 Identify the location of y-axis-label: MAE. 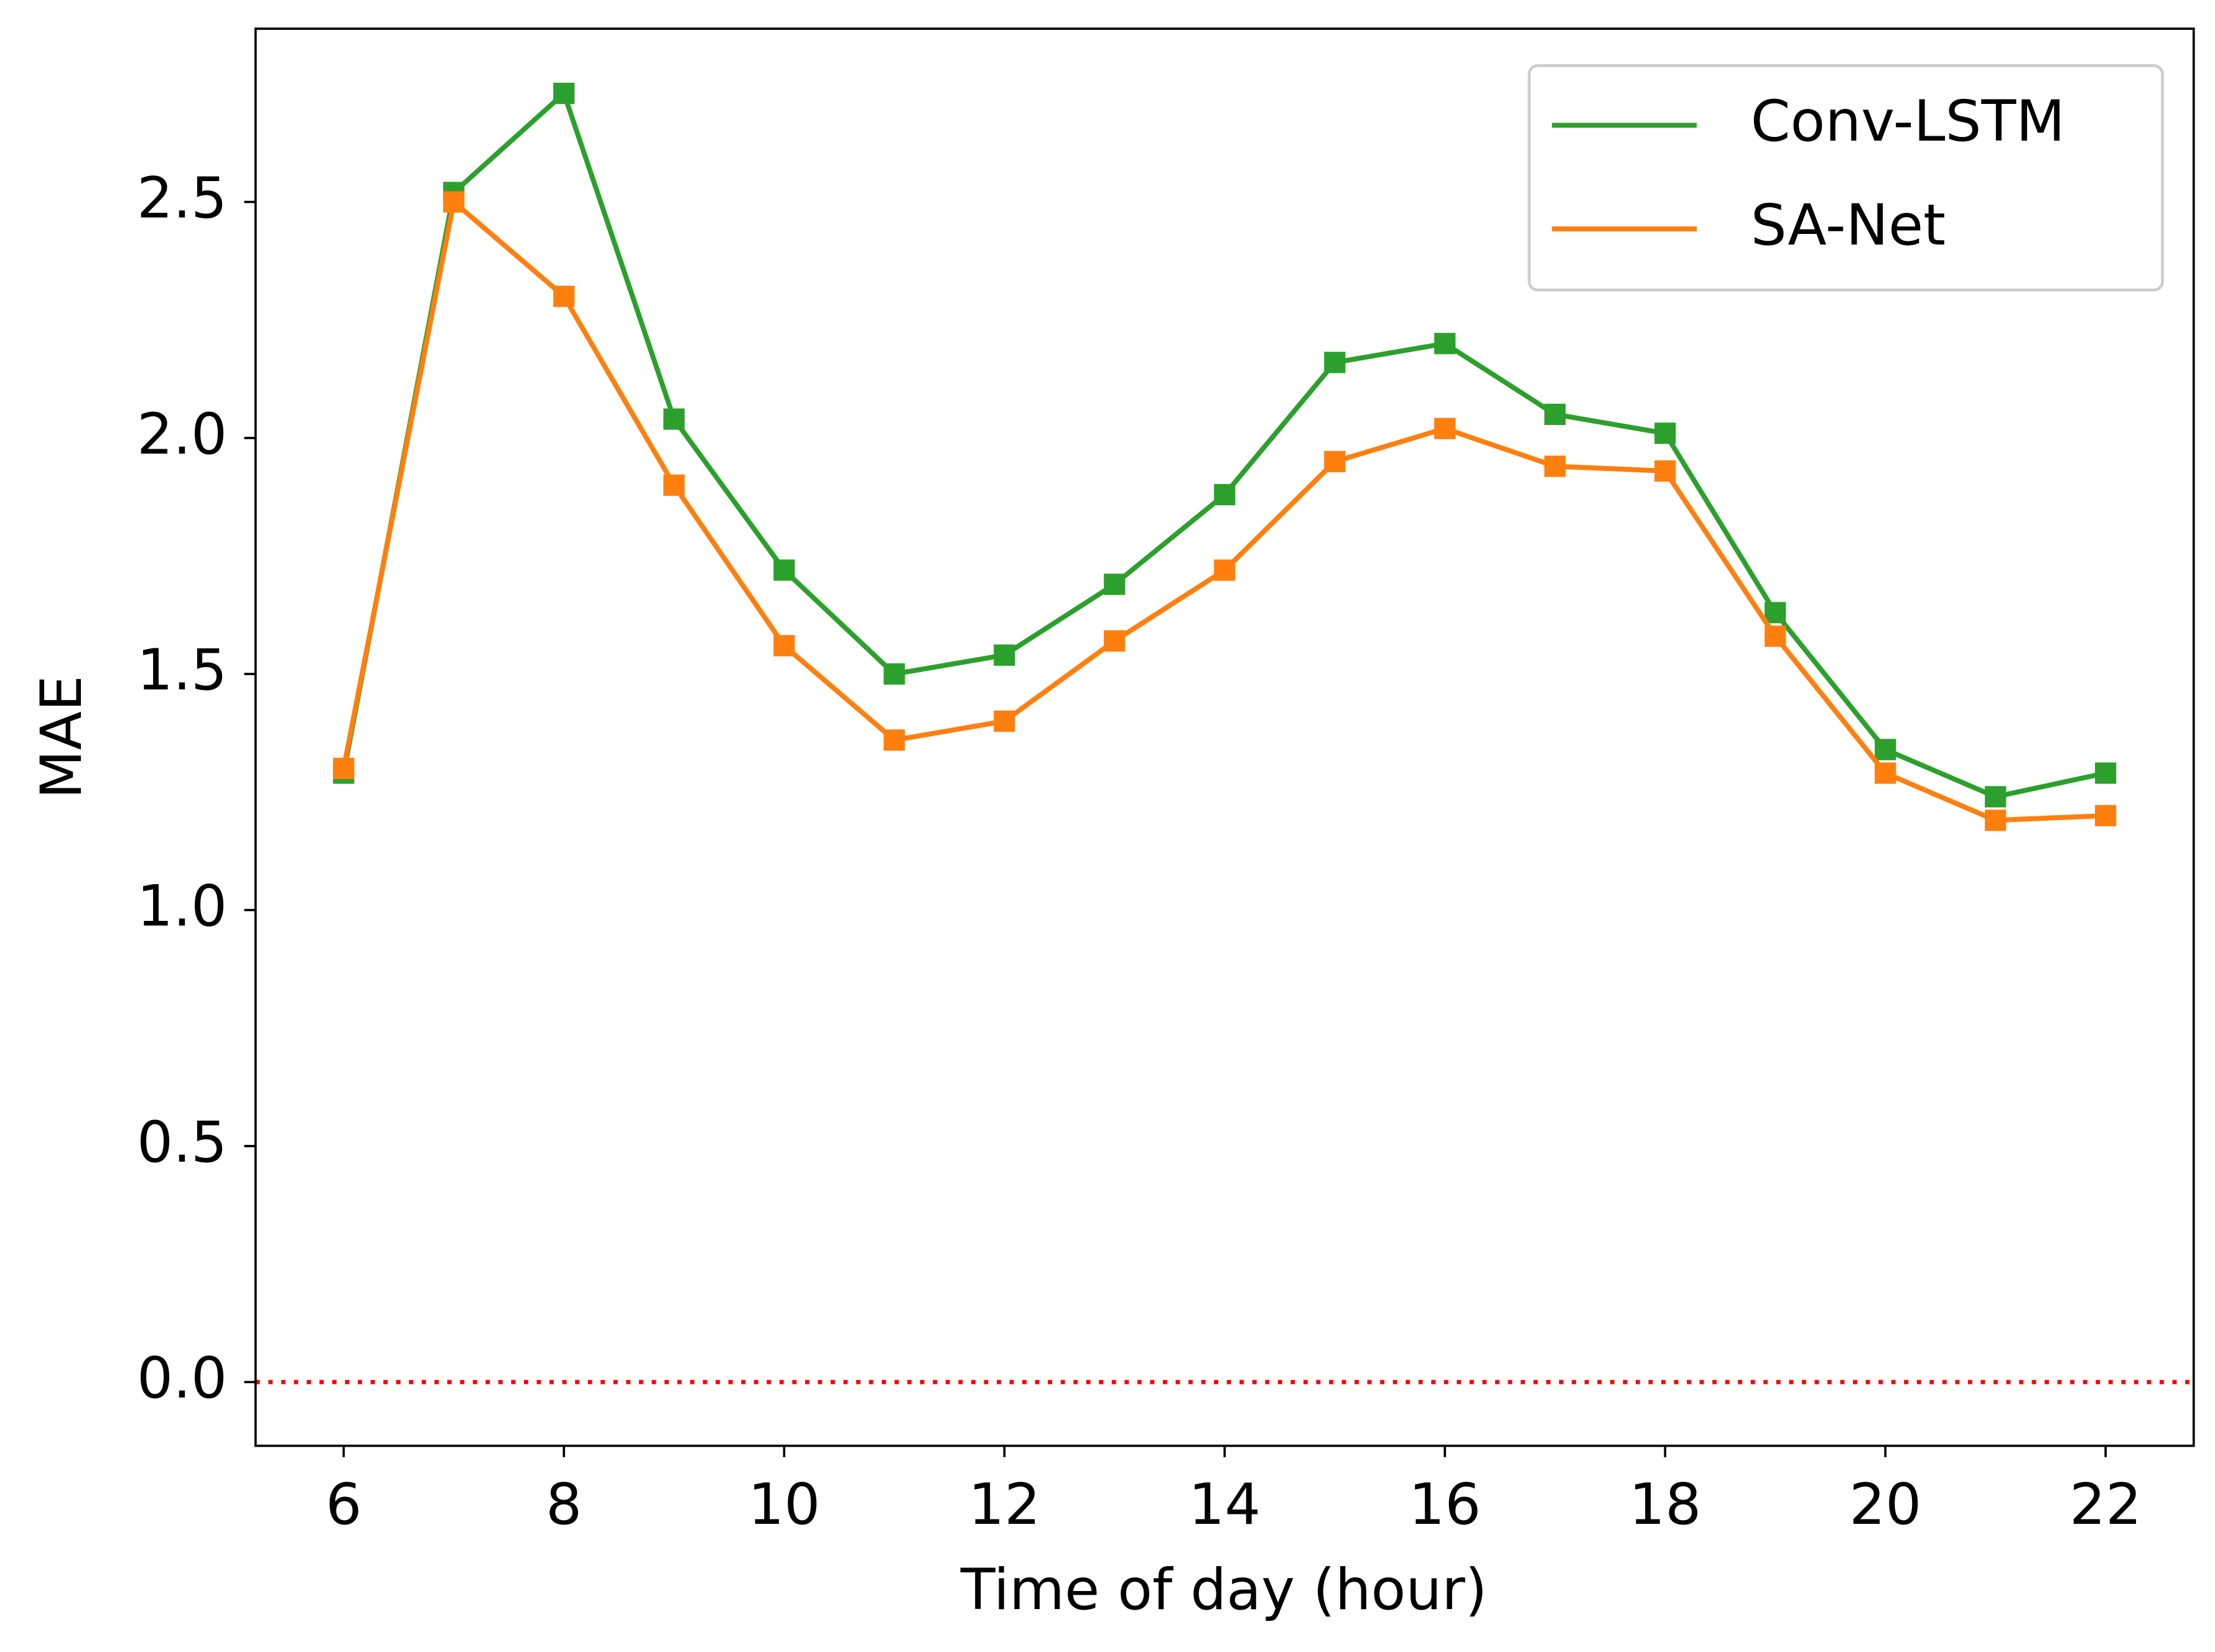
(62, 737).